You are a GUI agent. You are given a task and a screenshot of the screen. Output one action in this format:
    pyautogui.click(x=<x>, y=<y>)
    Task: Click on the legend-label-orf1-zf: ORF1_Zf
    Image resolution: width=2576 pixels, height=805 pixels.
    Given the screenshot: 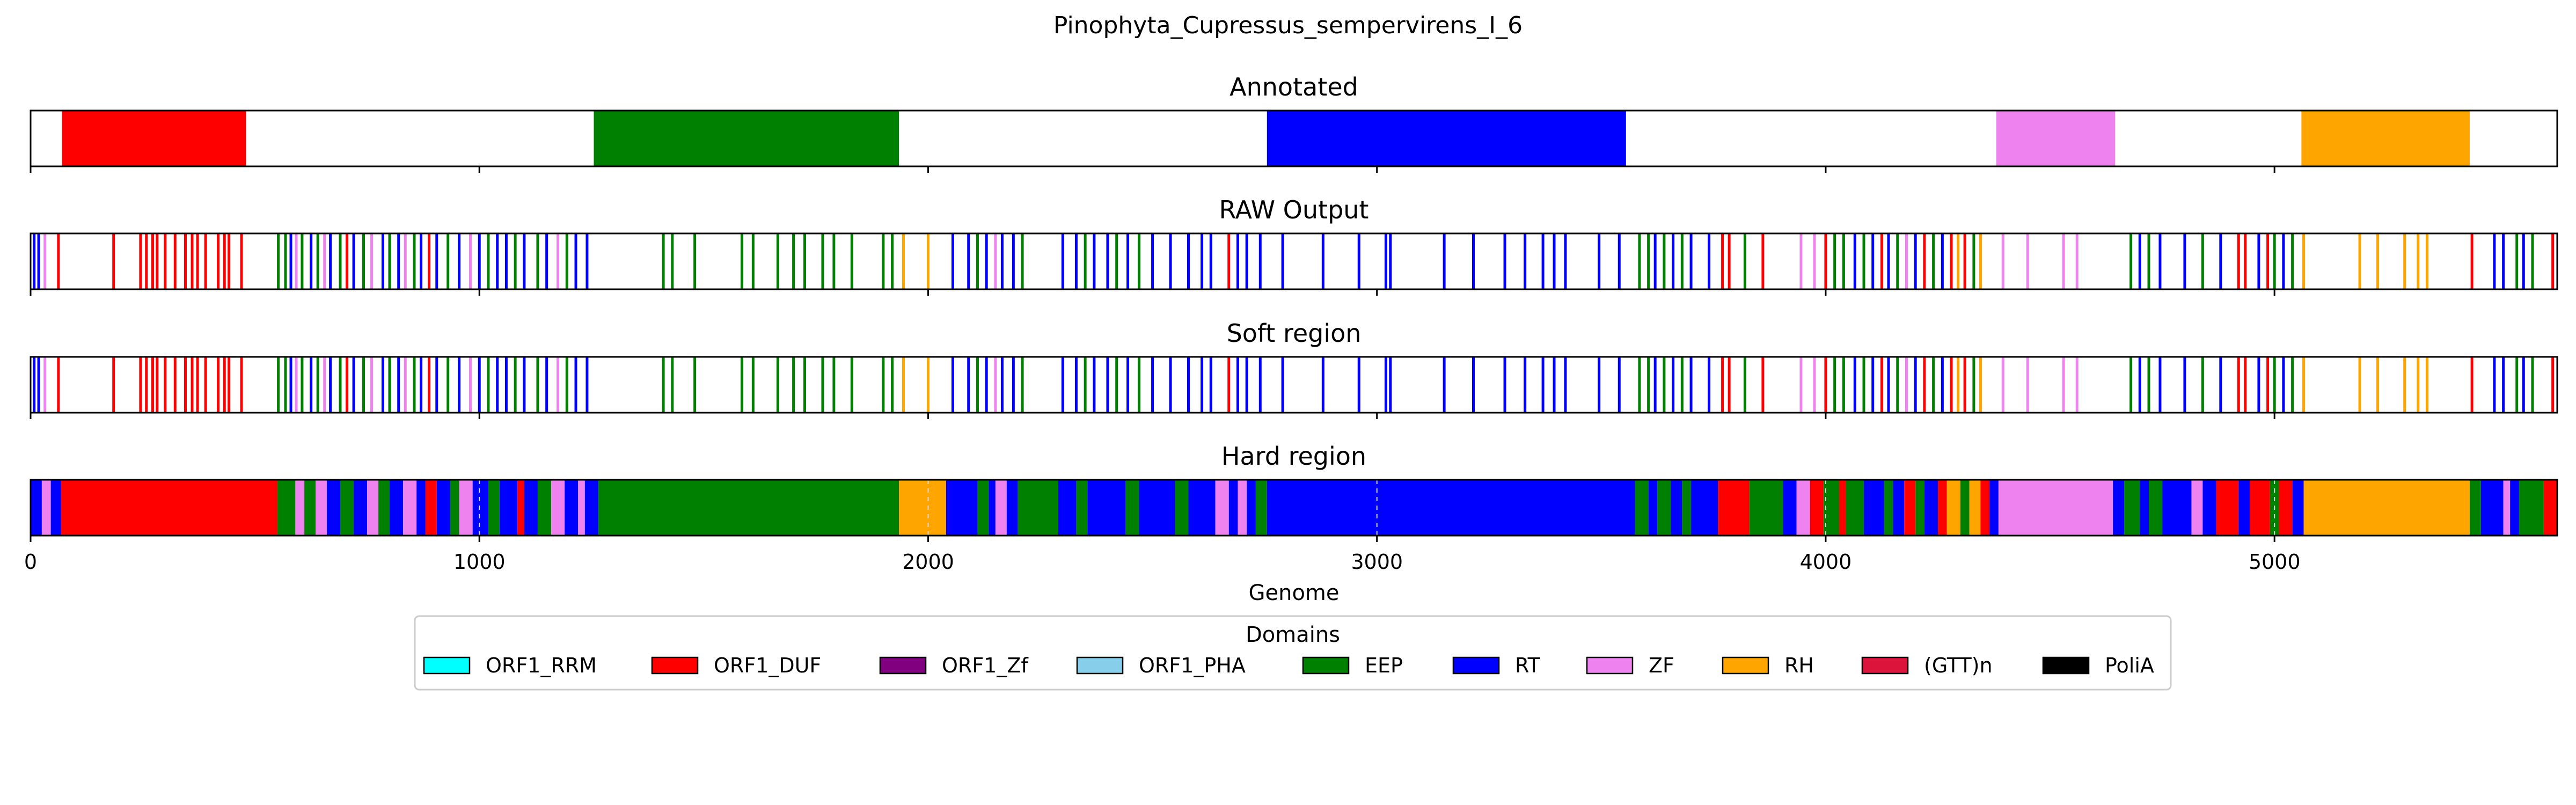 What is the action you would take?
    pyautogui.click(x=985, y=665)
    